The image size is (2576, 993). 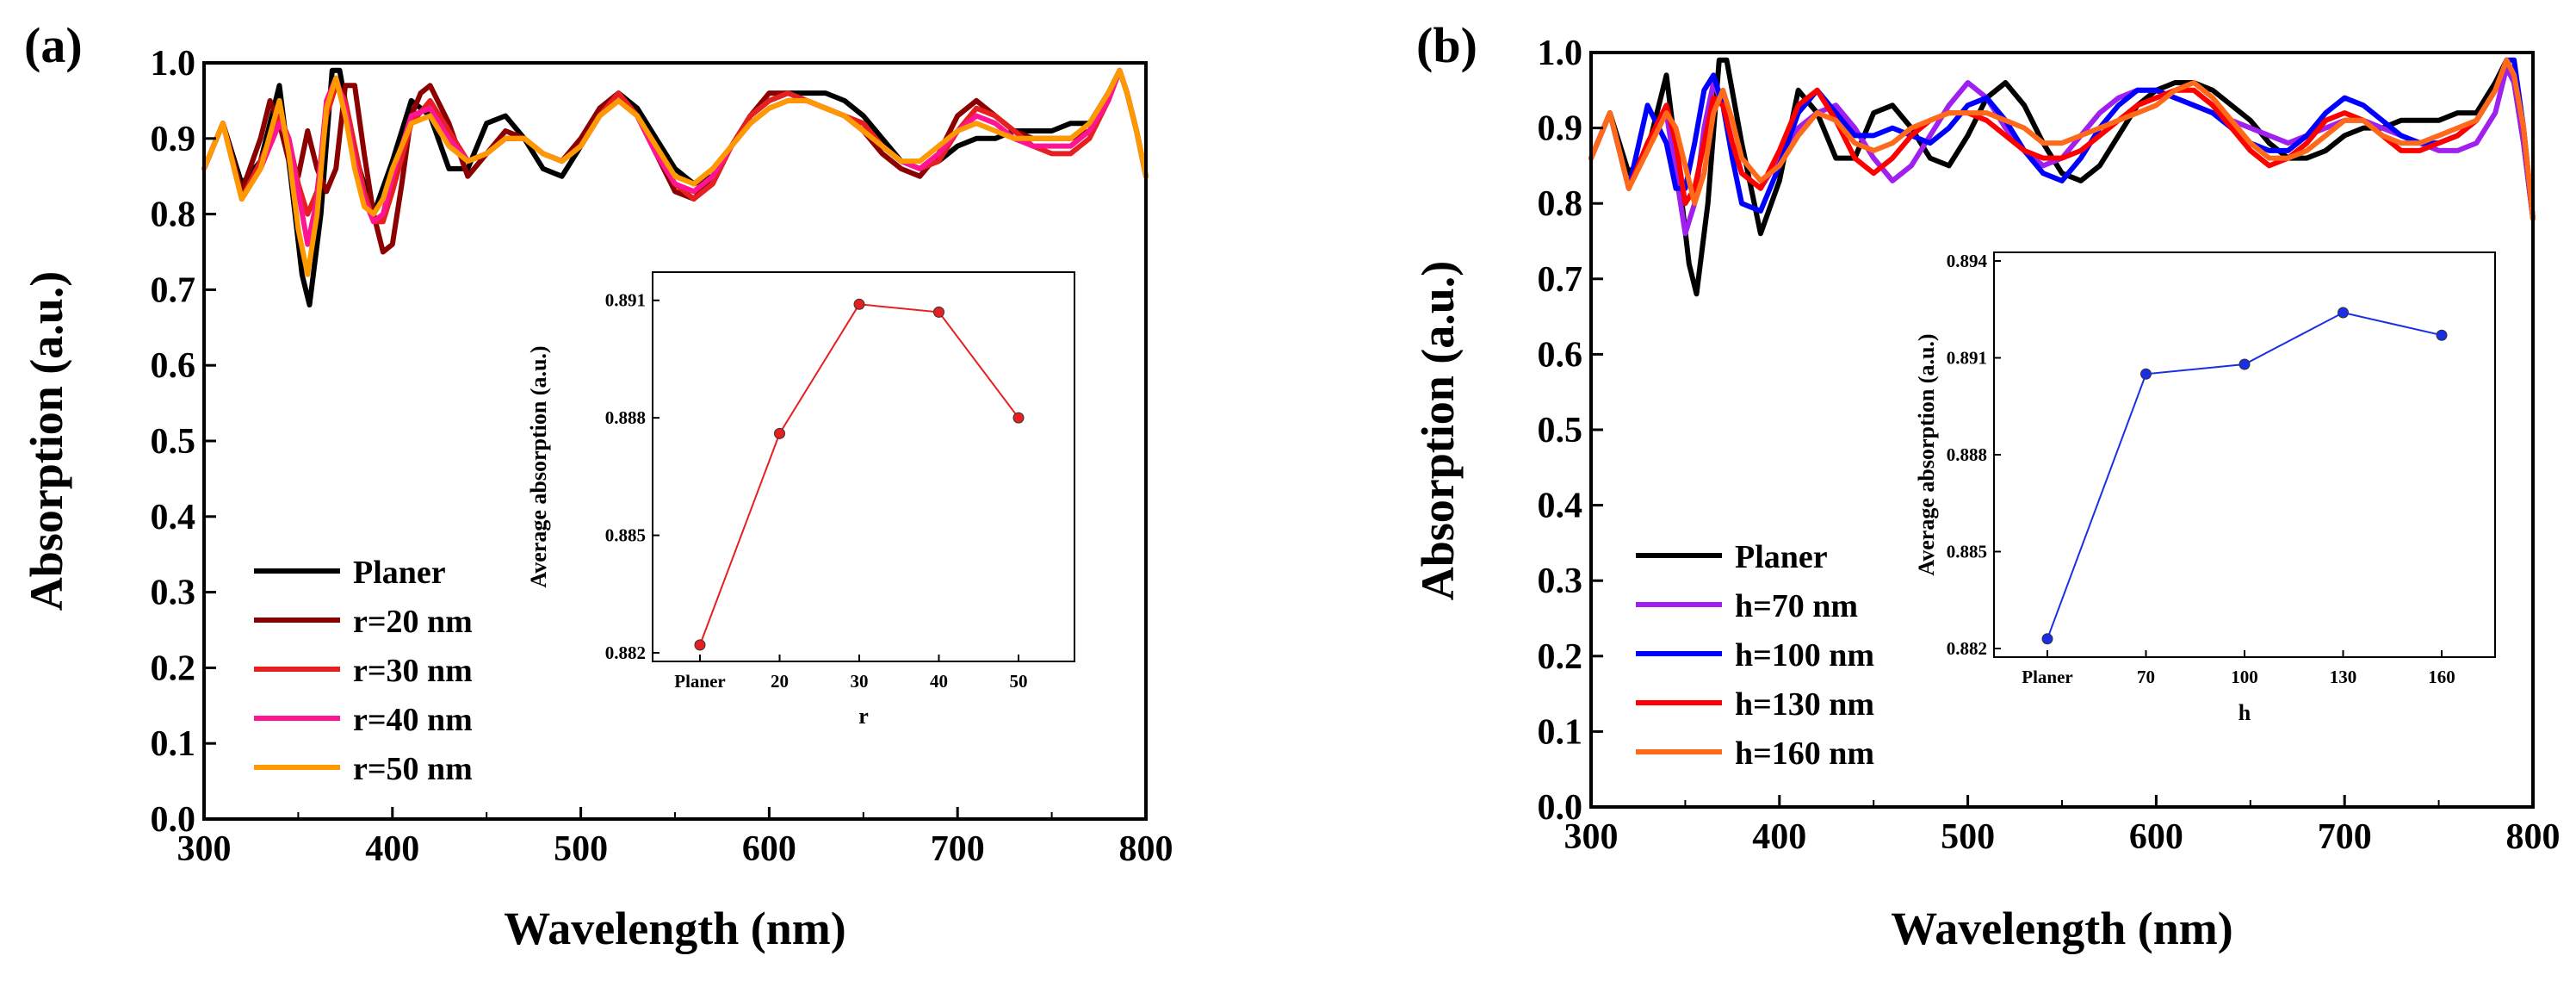 What do you see at coordinates (1804, 753) in the screenshot?
I see `legend-label: h=160 nm` at bounding box center [1804, 753].